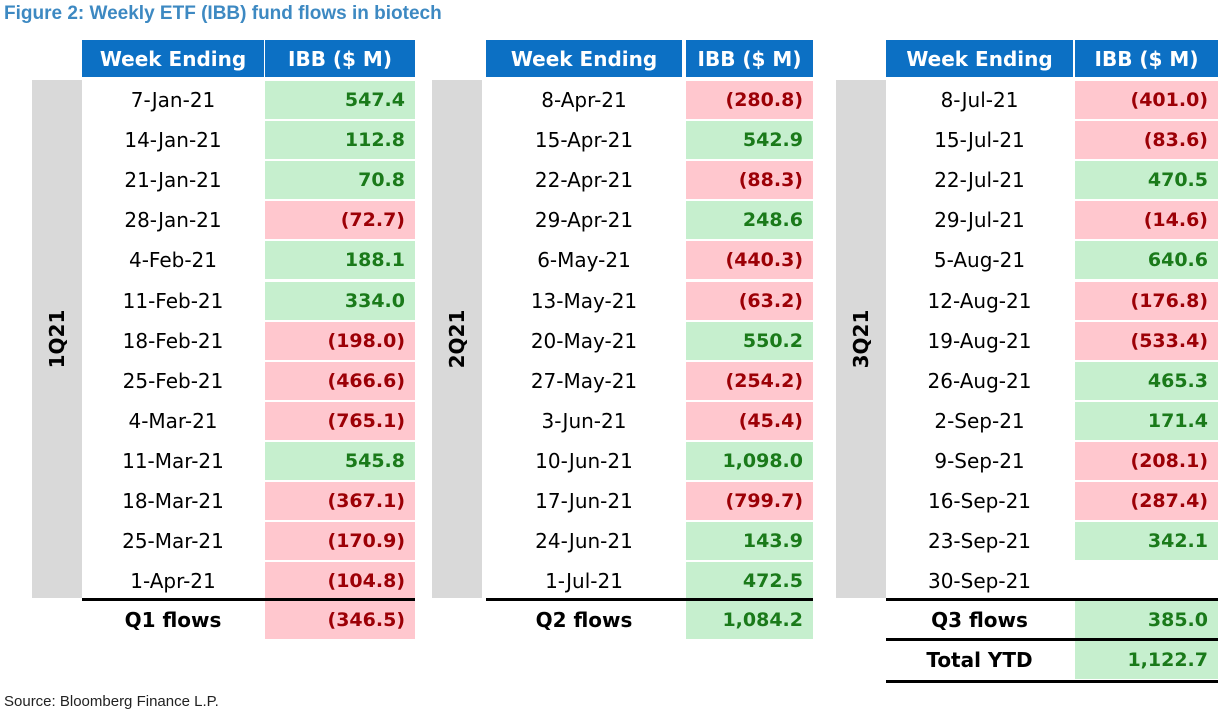 Image resolution: width=1231 pixels, height=718 pixels. What do you see at coordinates (1146, 501) in the screenshot?
I see `ibb-flow-cell: (287.4)` at bounding box center [1146, 501].